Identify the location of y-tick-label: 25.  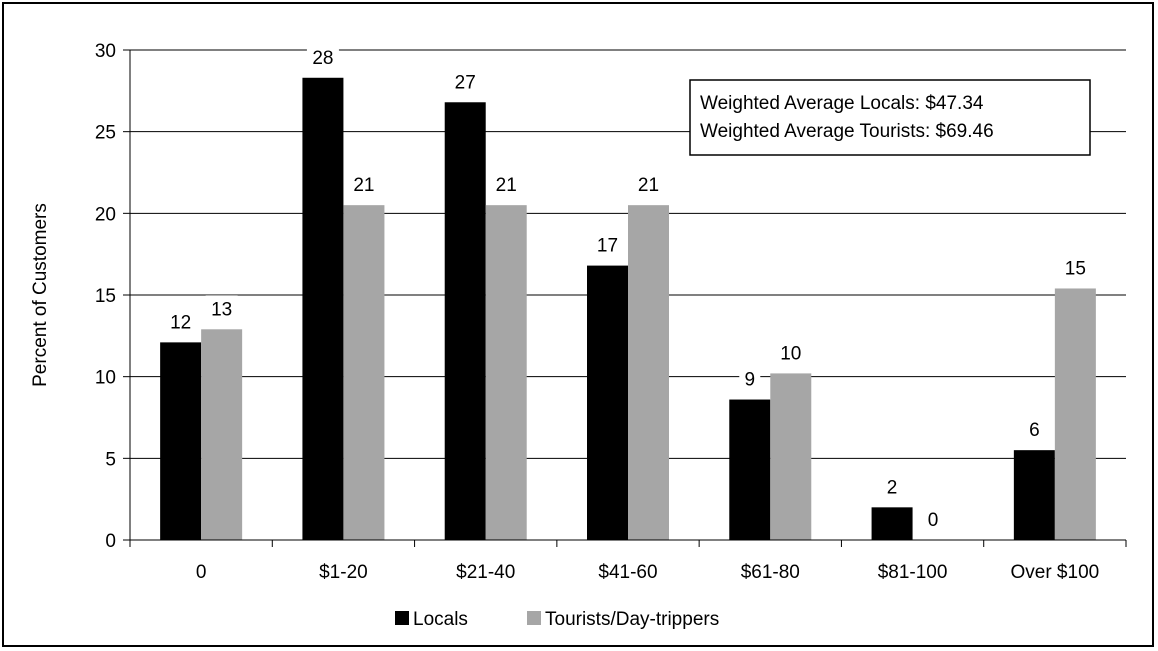
(105, 133).